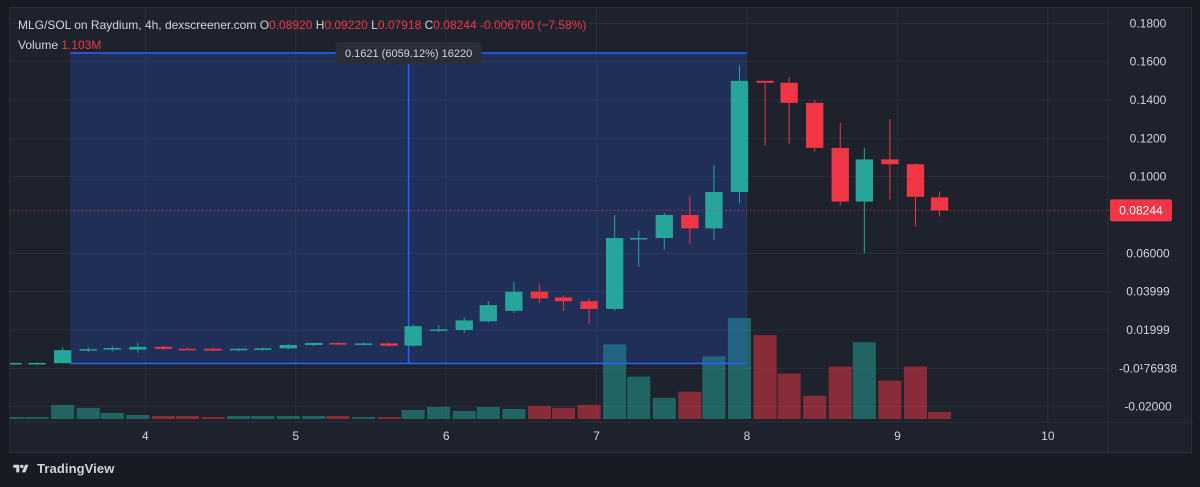  What do you see at coordinates (295, 436) in the screenshot?
I see `time-tick-label: 5` at bounding box center [295, 436].